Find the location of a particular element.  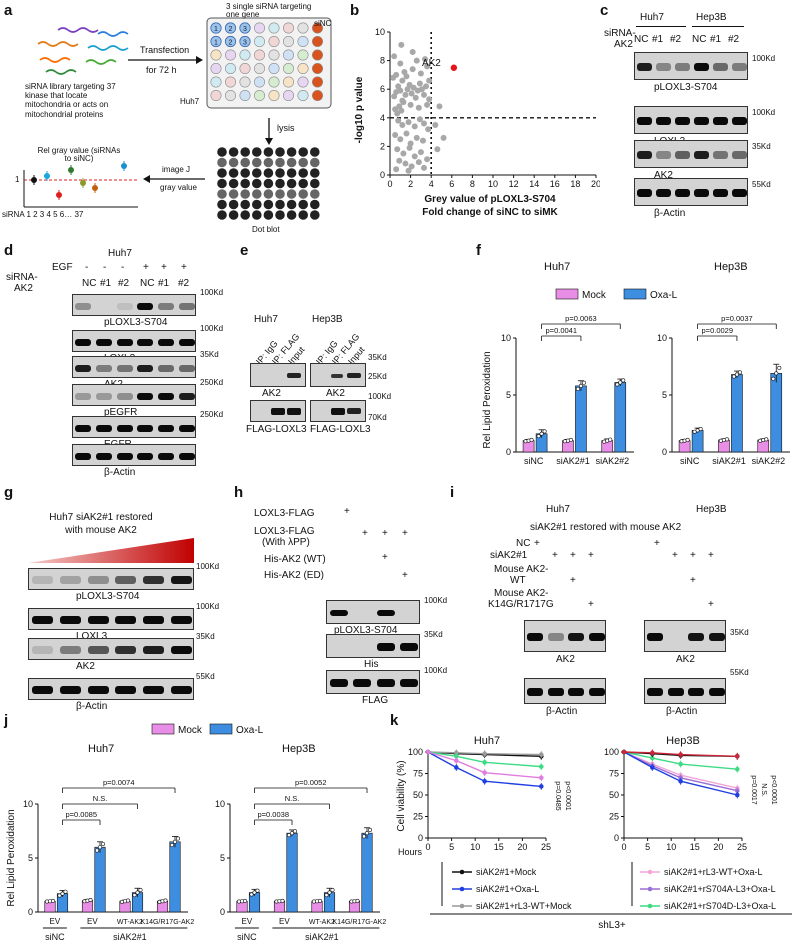

c-bracket-hep3b is located at coordinates (718, 26).